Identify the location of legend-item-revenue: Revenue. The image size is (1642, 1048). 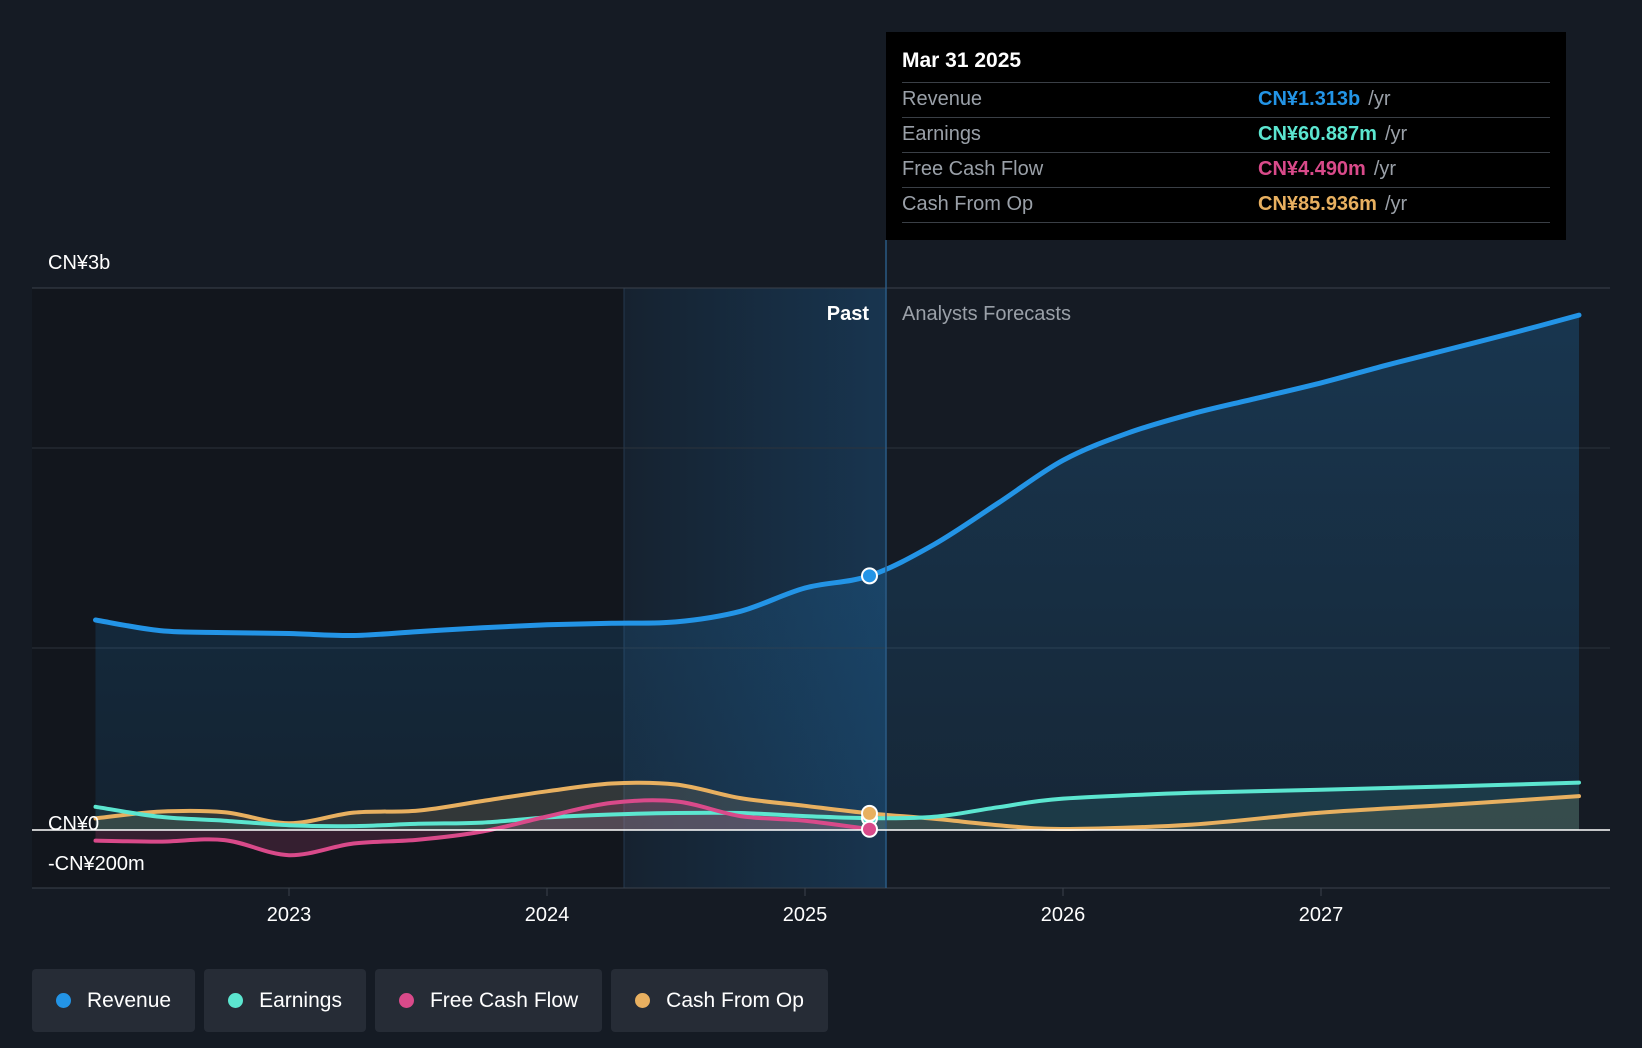
(114, 1000).